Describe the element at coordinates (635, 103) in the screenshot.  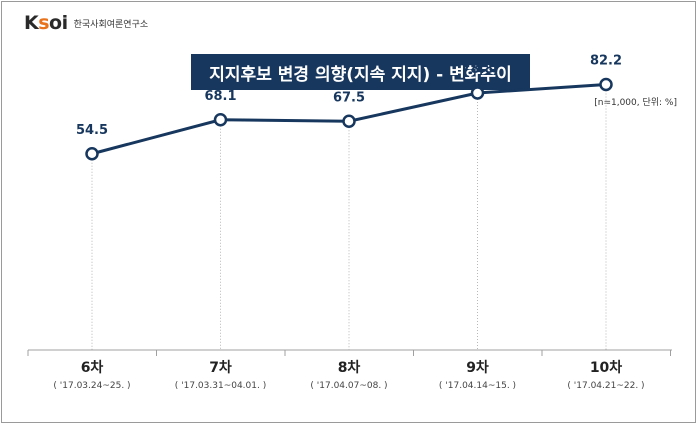
I see `unit-note: [n=1,000, 단위: %]` at that location.